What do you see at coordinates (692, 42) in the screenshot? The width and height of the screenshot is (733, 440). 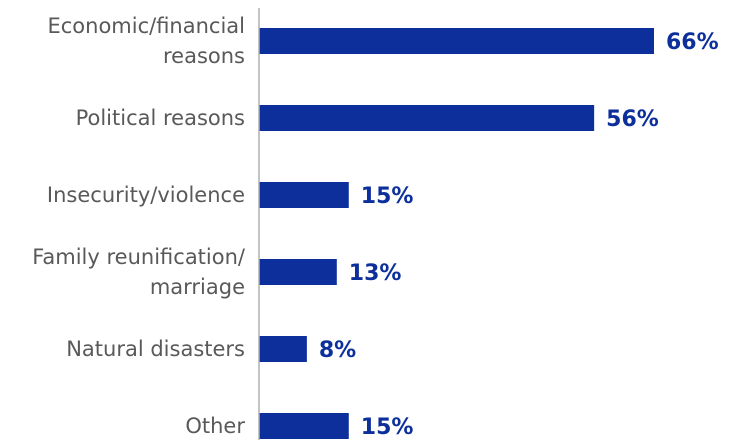 I see `value-label: 66%` at bounding box center [692, 42].